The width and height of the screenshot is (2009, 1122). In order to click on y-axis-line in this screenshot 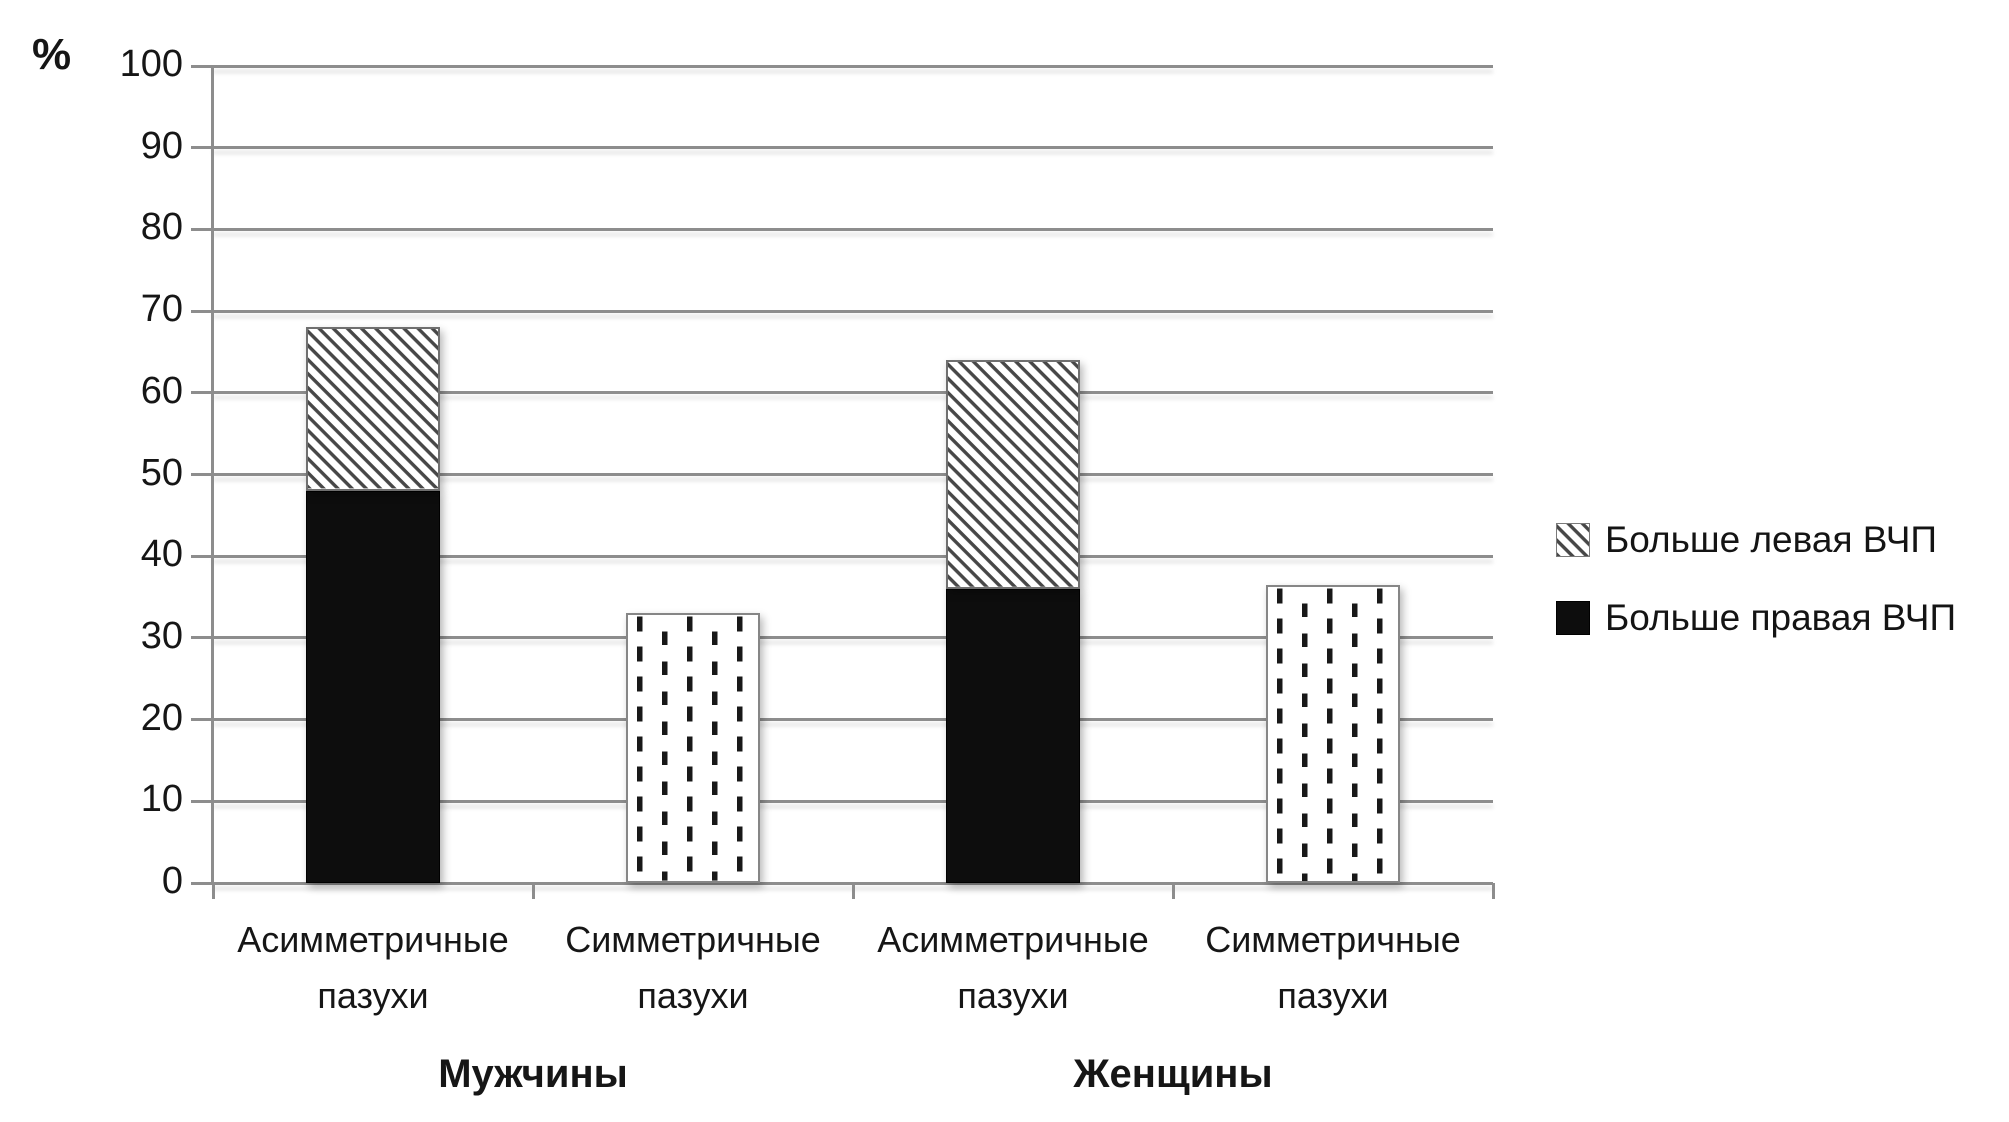, I will do `click(212, 475)`.